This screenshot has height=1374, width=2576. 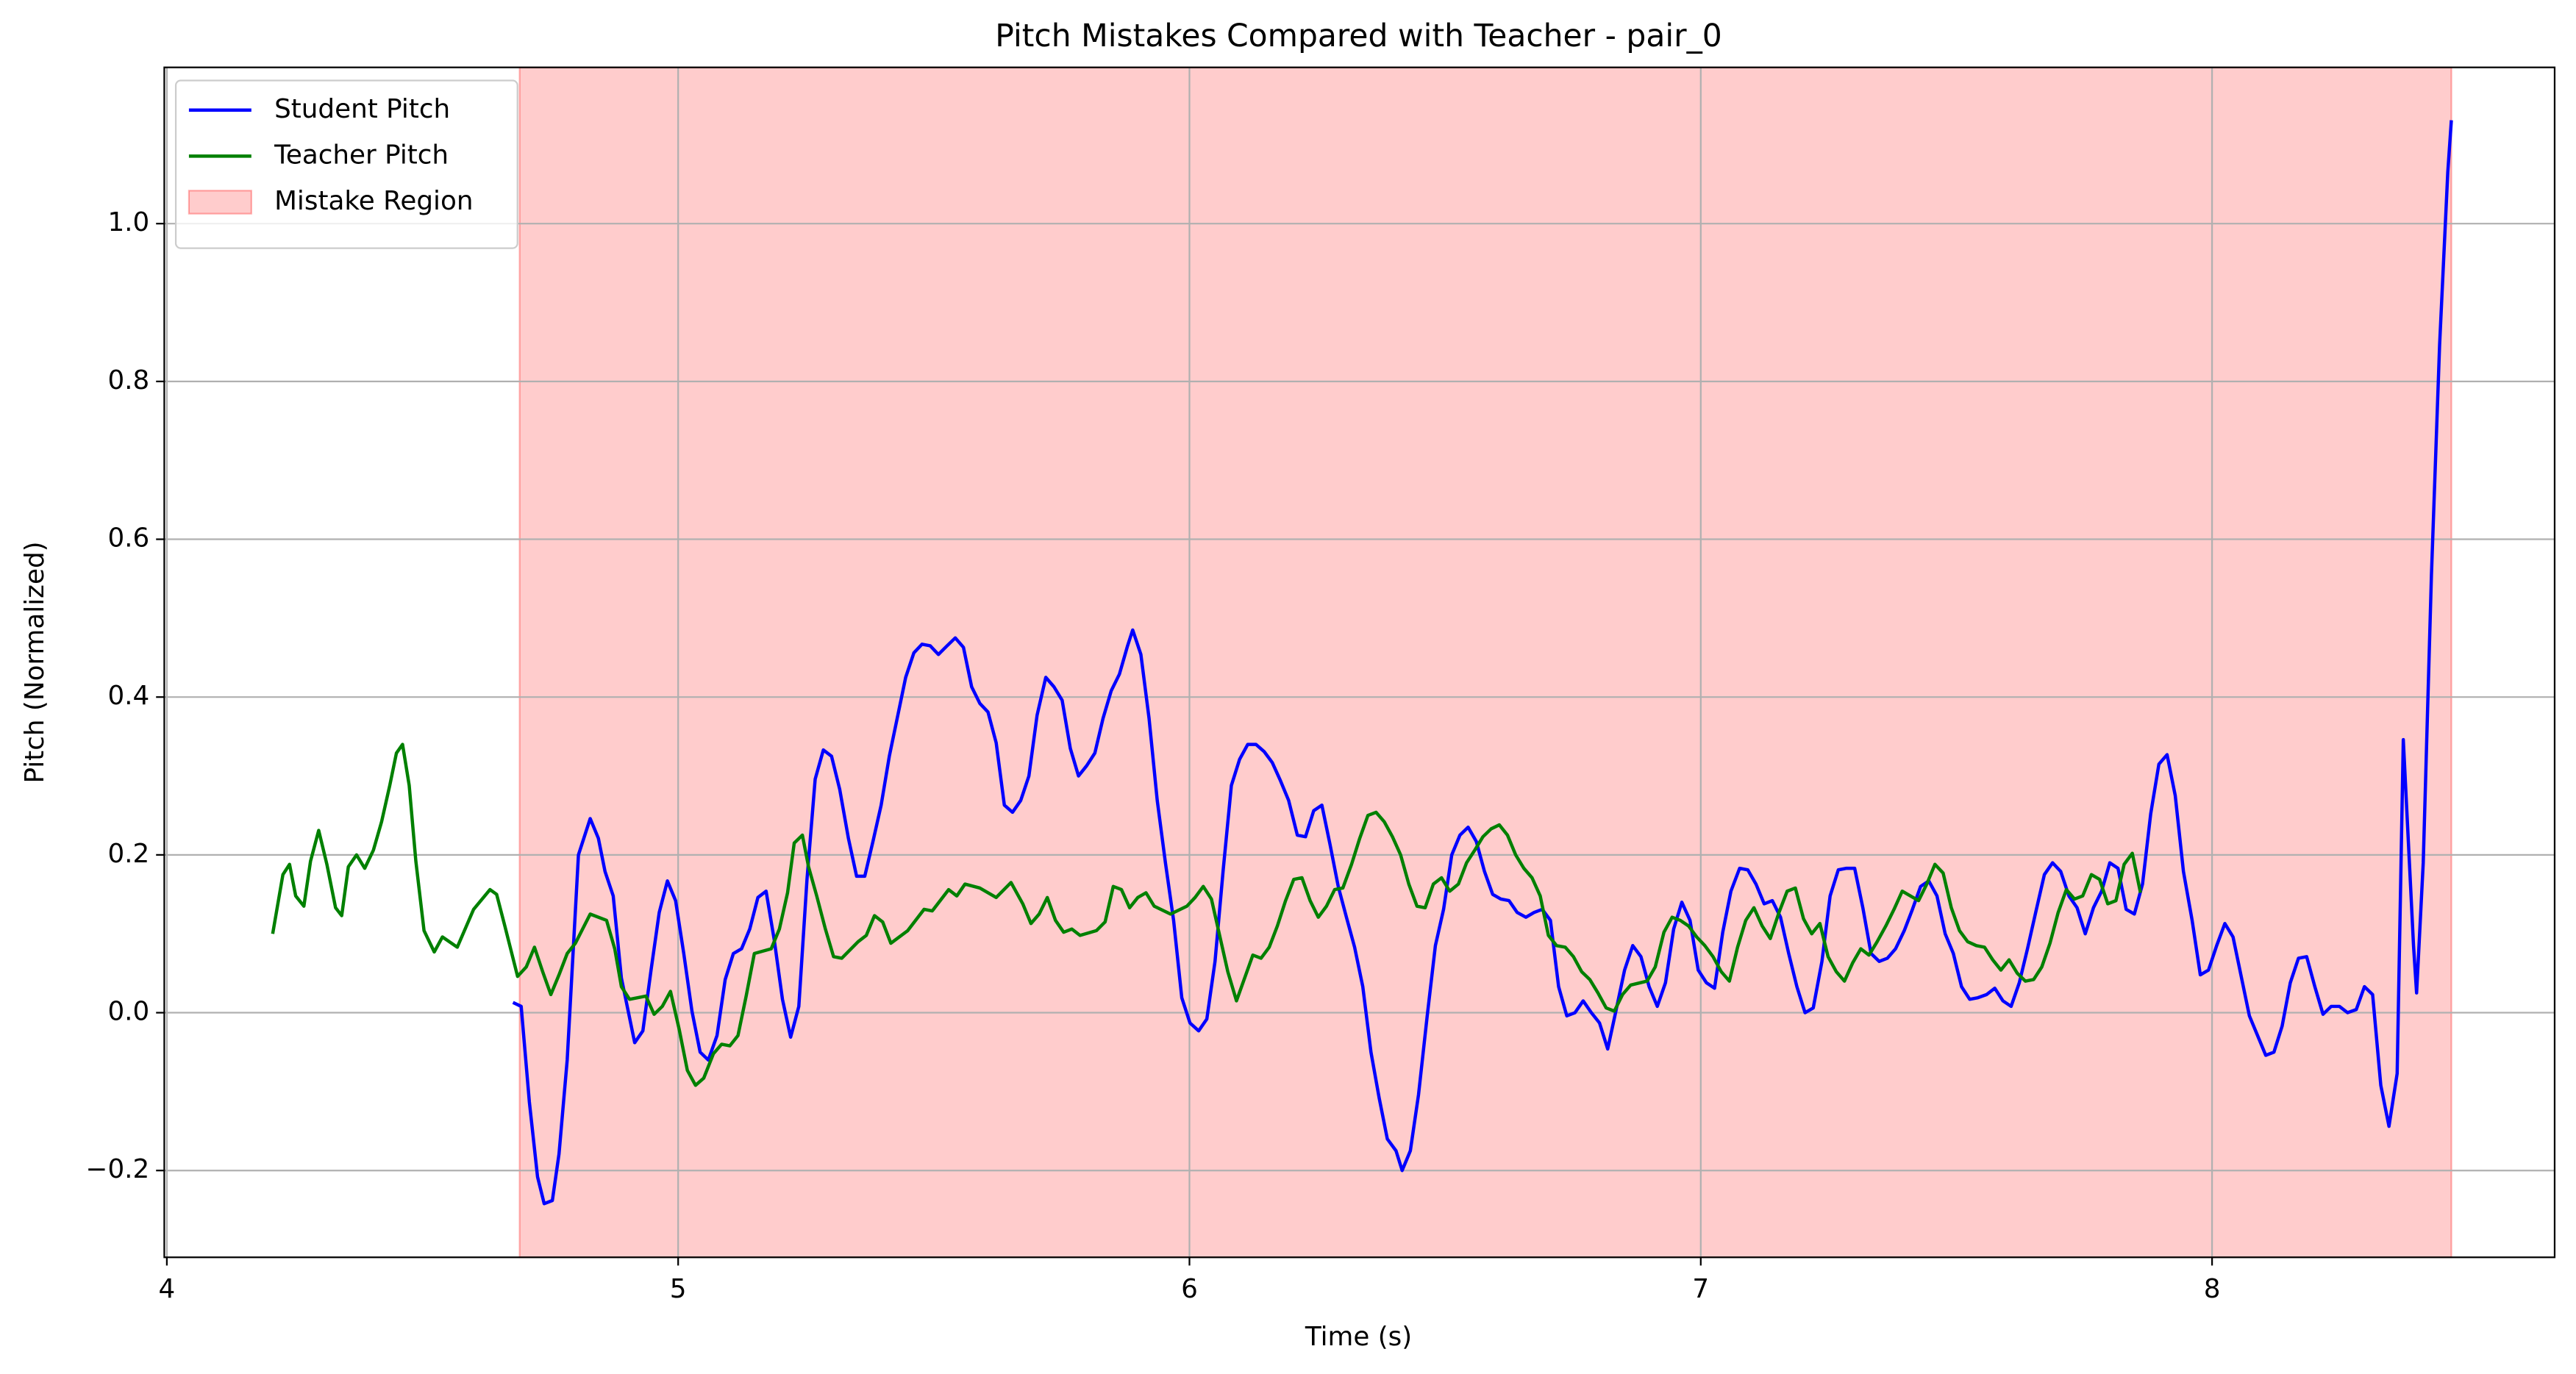 What do you see at coordinates (678, 1289) in the screenshot?
I see `x-tick-label: 5` at bounding box center [678, 1289].